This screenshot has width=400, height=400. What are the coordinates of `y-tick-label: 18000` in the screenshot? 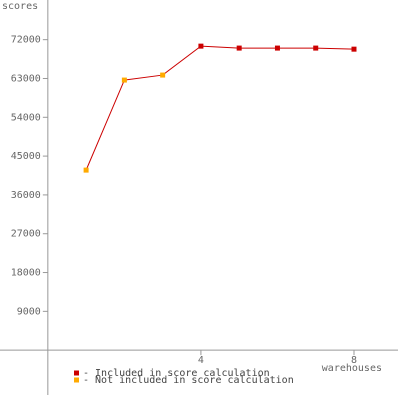 It's located at (26, 273).